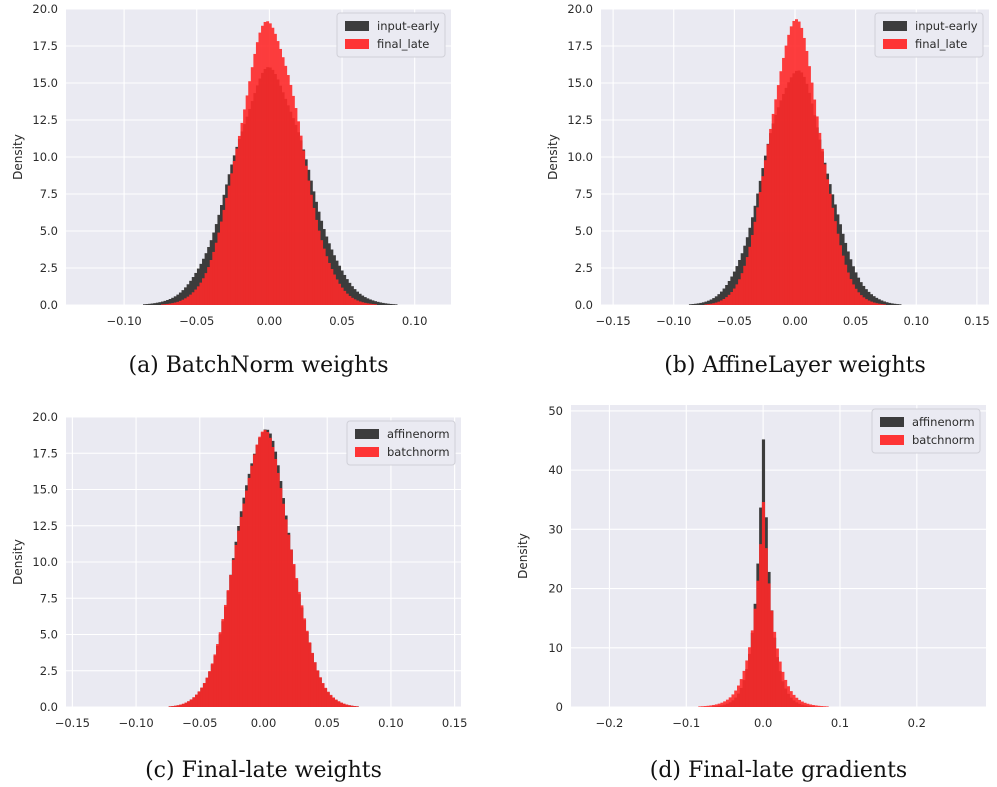 This screenshot has height=787, width=997. I want to click on legend-label: final_late, so click(941, 44).